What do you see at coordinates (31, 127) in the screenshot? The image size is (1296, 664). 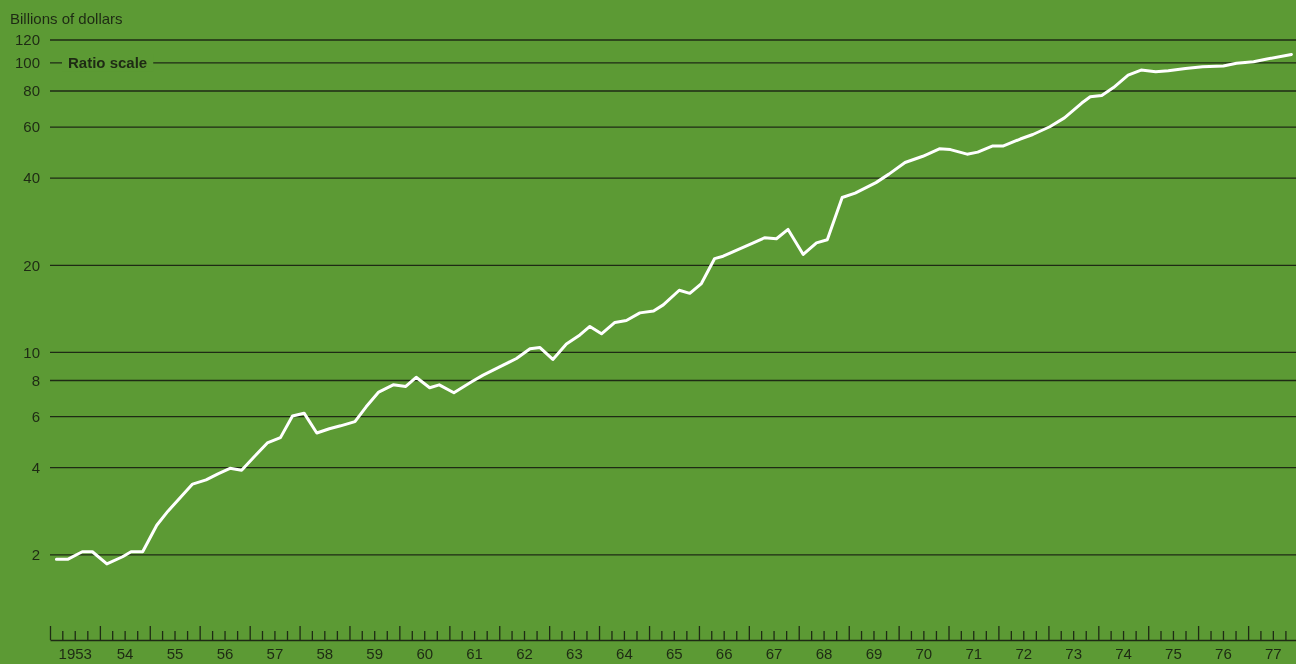 I see `y-tick-label: 60` at bounding box center [31, 127].